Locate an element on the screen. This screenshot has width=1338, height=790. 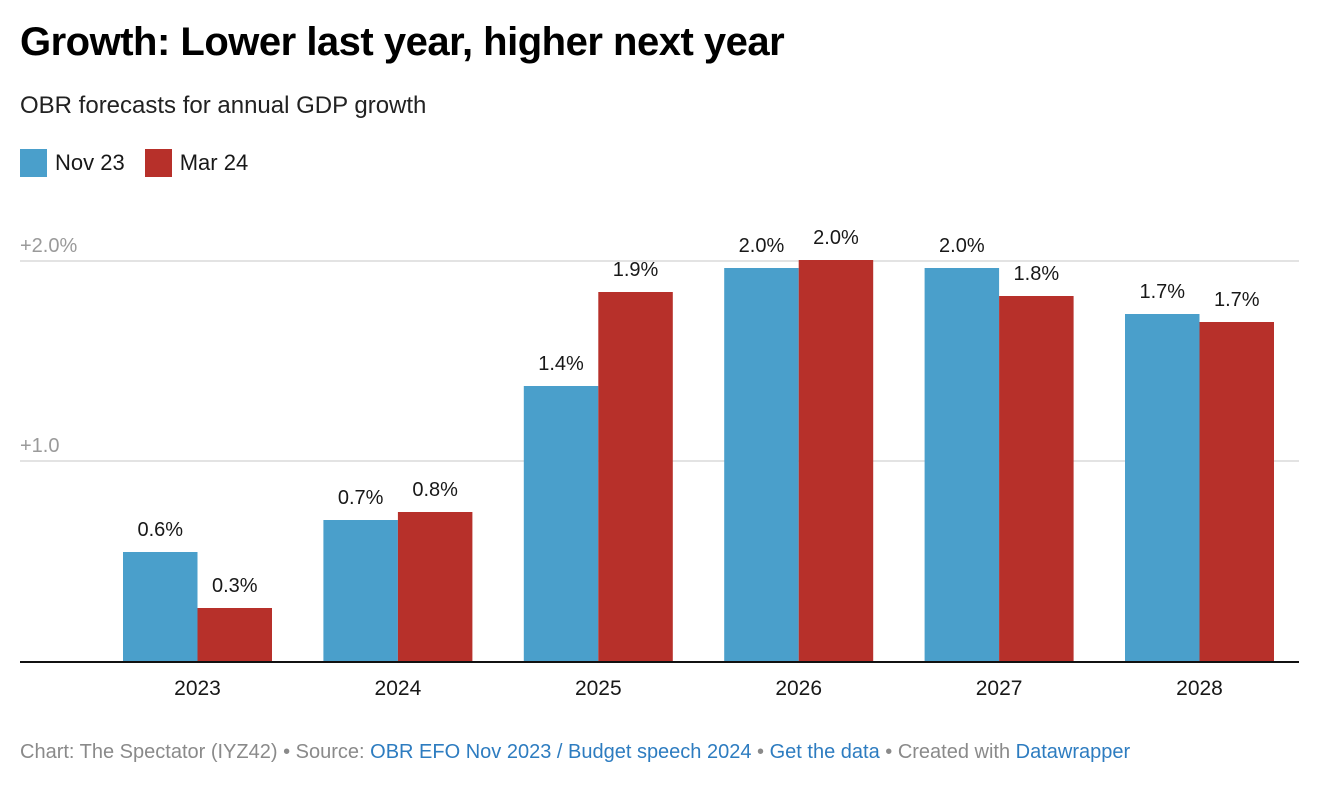
data-label: 1.9% is located at coordinates (636, 270).